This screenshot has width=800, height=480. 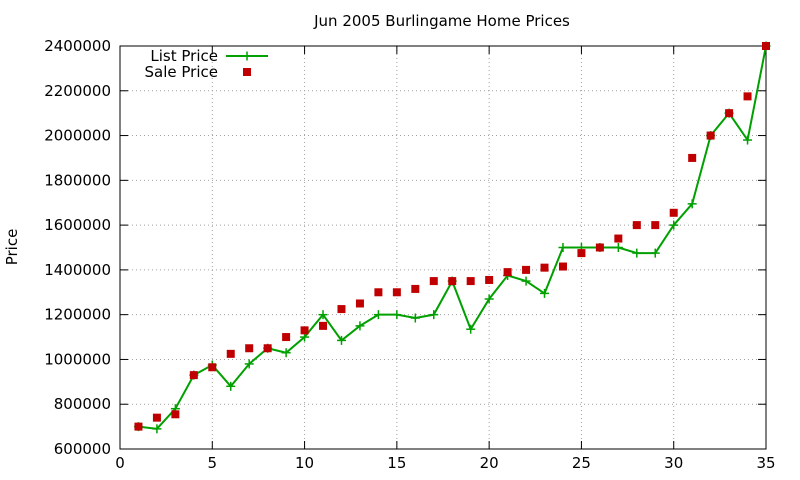 What do you see at coordinates (77, 136) in the screenshot?
I see `y-tick-label: 2000000` at bounding box center [77, 136].